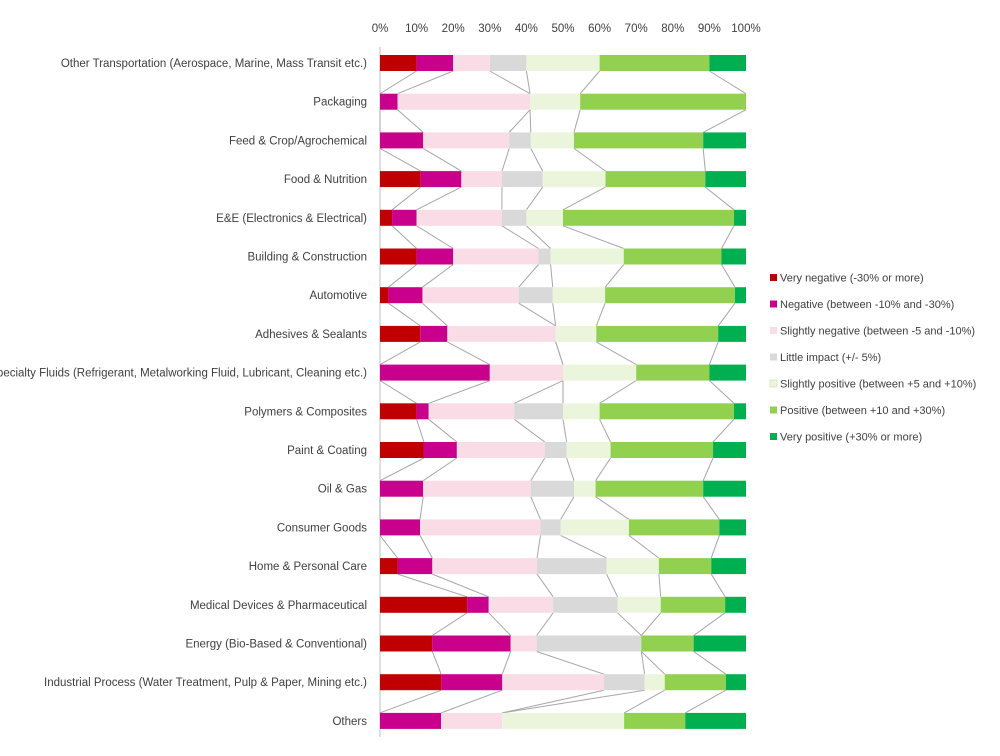 This screenshot has height=756, width=1000. What do you see at coordinates (878, 385) in the screenshot?
I see `legend-label: Slightly positive (between +5 and +10%)` at bounding box center [878, 385].